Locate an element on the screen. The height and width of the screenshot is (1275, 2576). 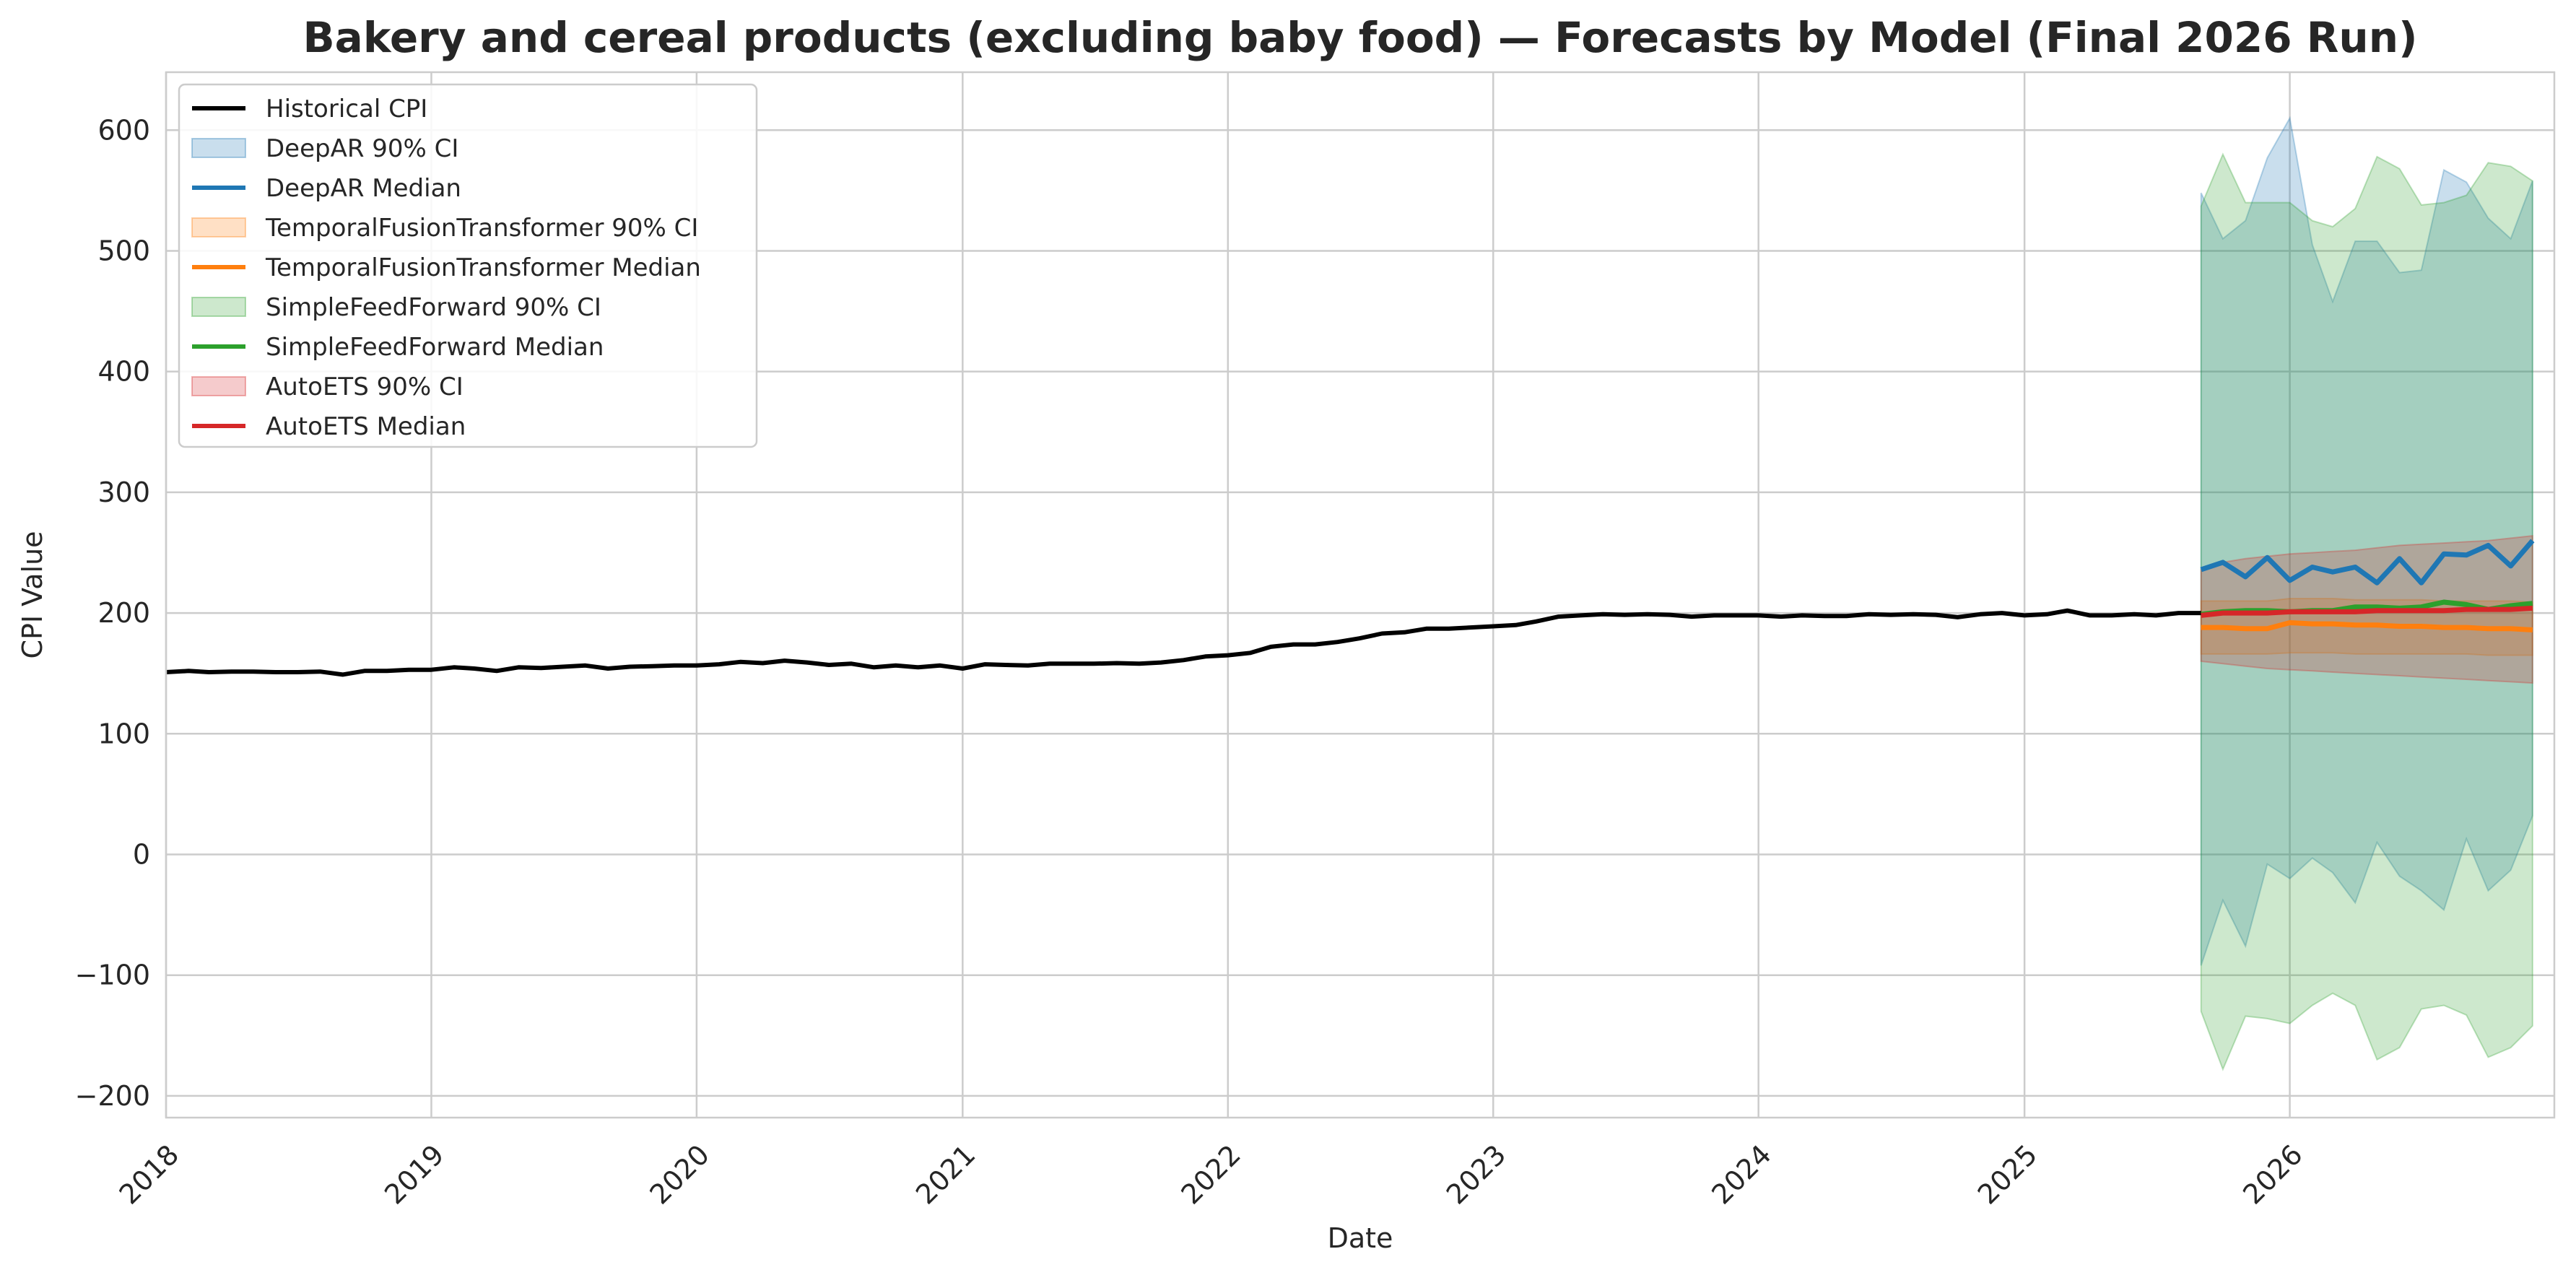
legend-box is located at coordinates (468, 265).